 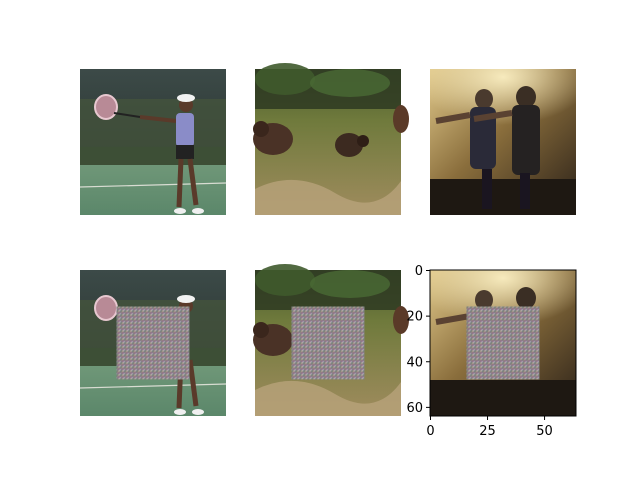 I want to click on x-tick-label: 25, so click(x=487, y=431).